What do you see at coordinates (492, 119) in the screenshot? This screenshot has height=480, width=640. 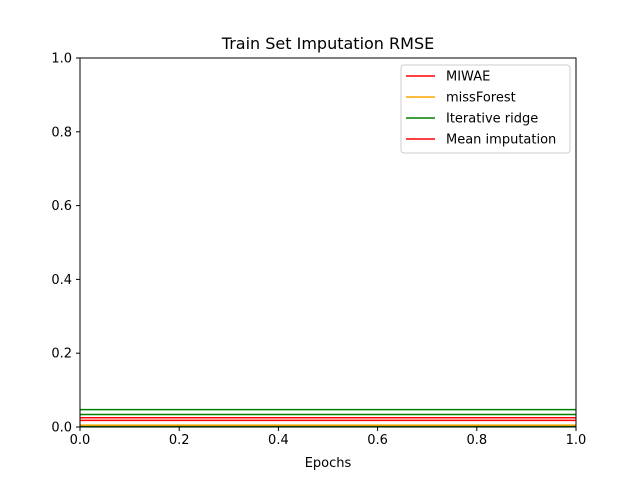 I see `legend-label-2: Iterative ridge` at bounding box center [492, 119].